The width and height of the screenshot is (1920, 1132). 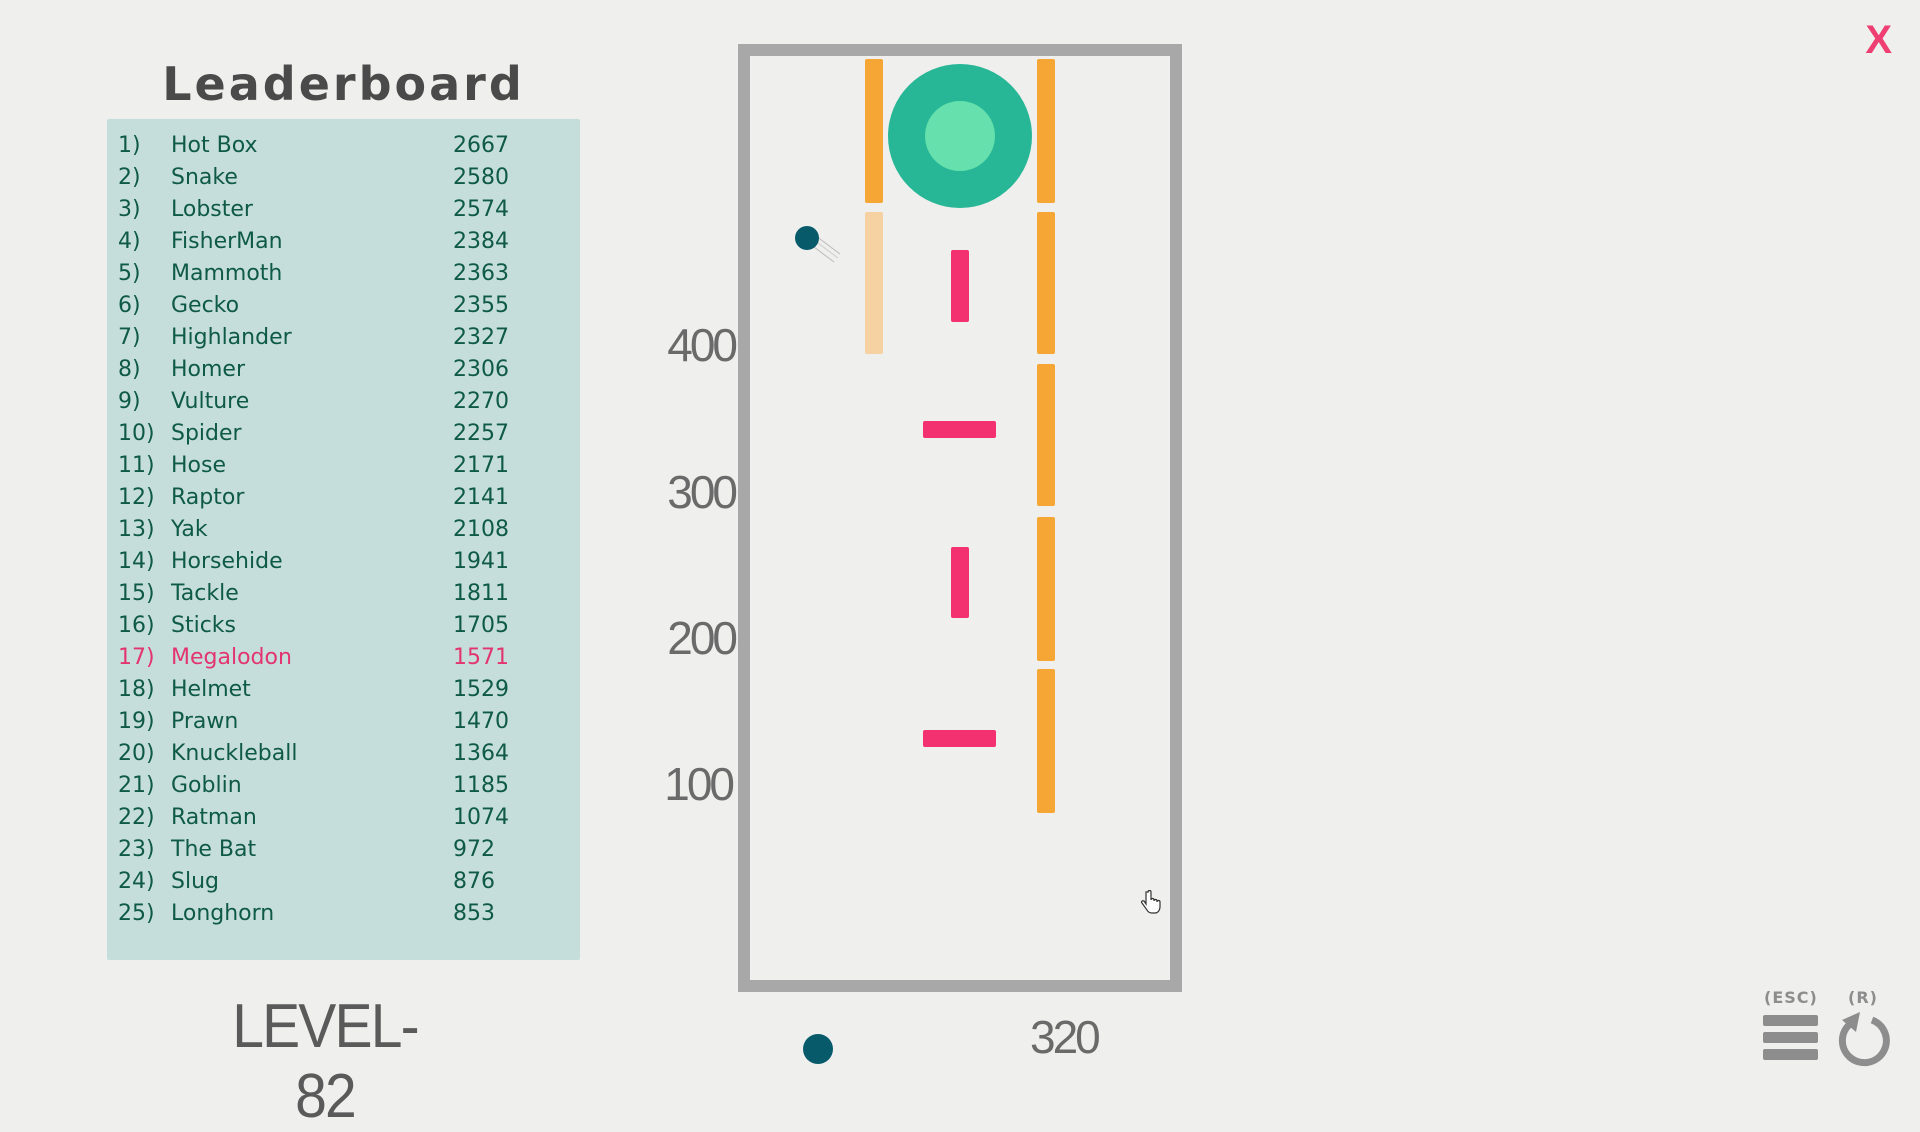 What do you see at coordinates (343, 690) in the screenshot?
I see `leaderboard-row: 18) Helmet 1529` at bounding box center [343, 690].